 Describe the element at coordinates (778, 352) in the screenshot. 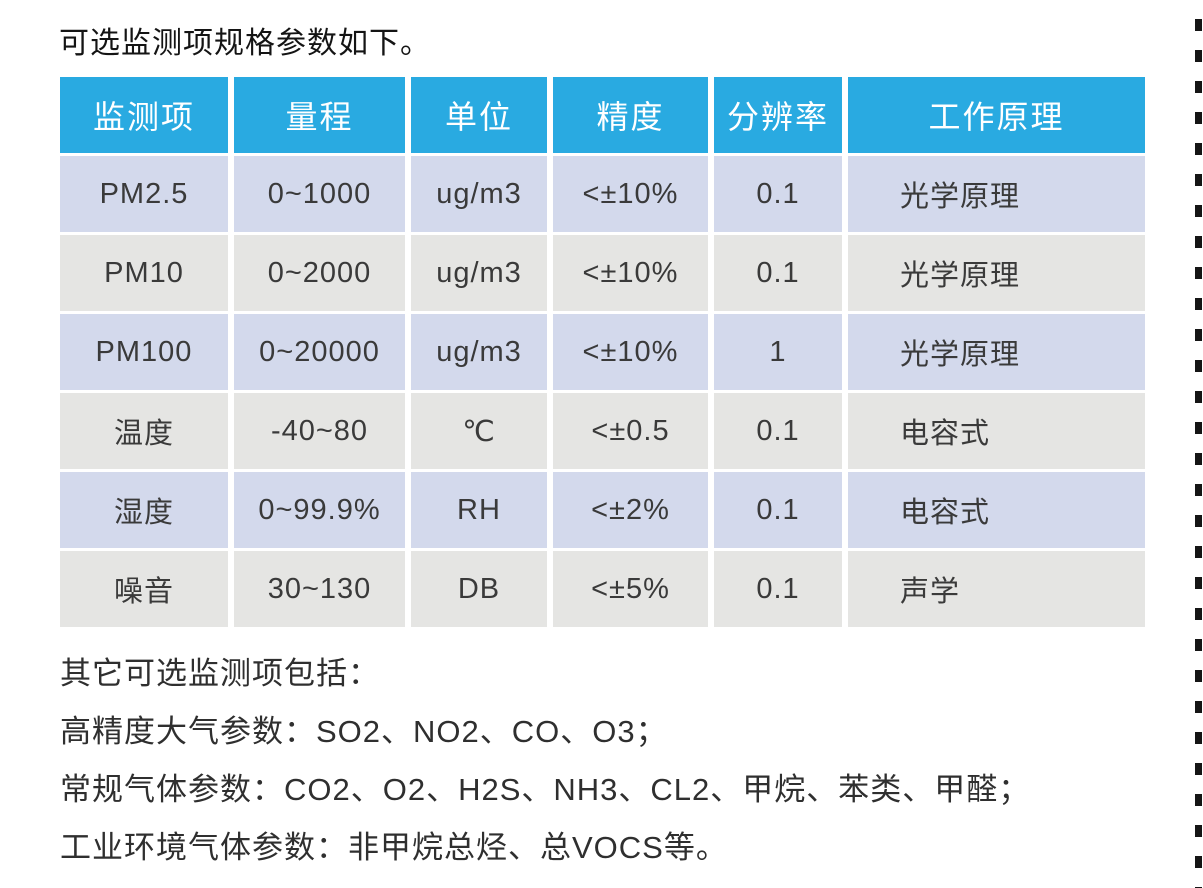

I see `table-cell: 1` at that location.